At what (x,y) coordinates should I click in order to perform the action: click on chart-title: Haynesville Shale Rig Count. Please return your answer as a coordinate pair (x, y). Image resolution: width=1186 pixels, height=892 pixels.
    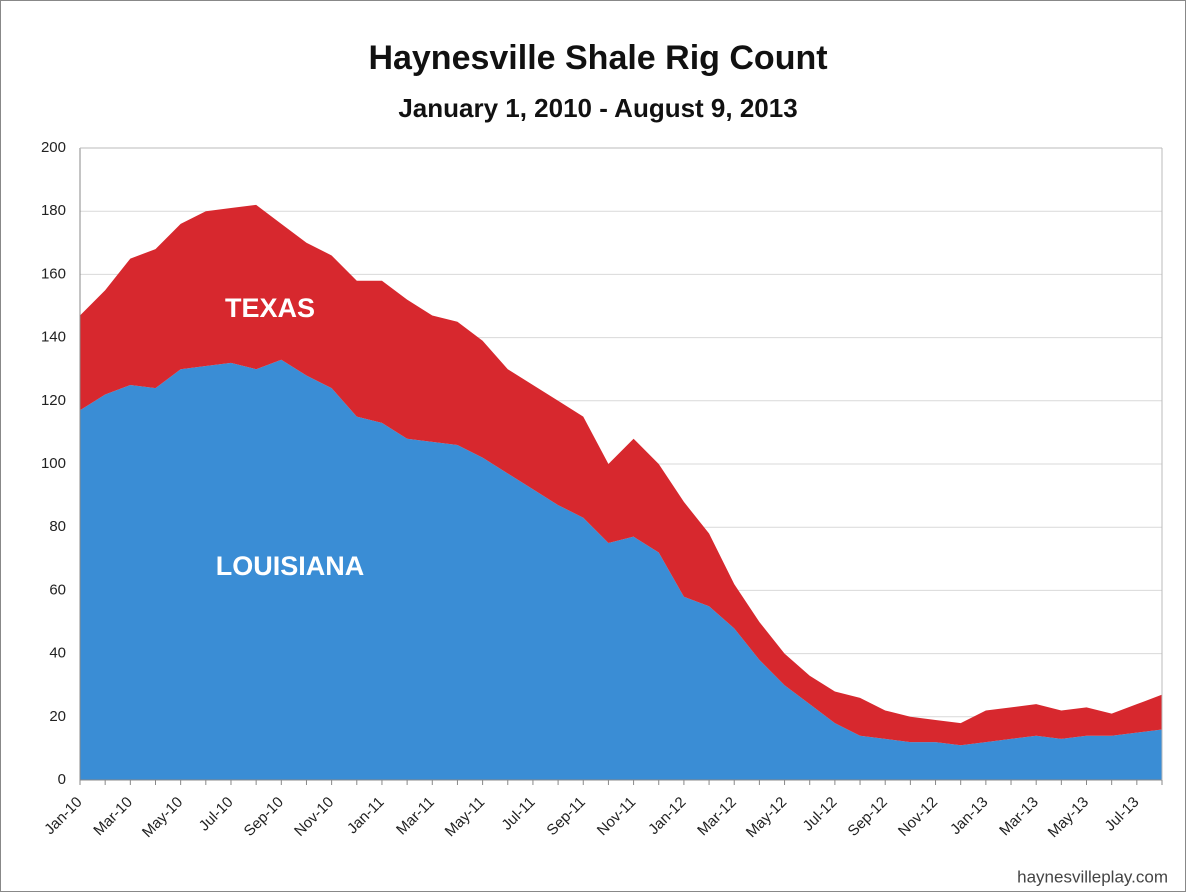
    Looking at the image, I should click on (597, 58).